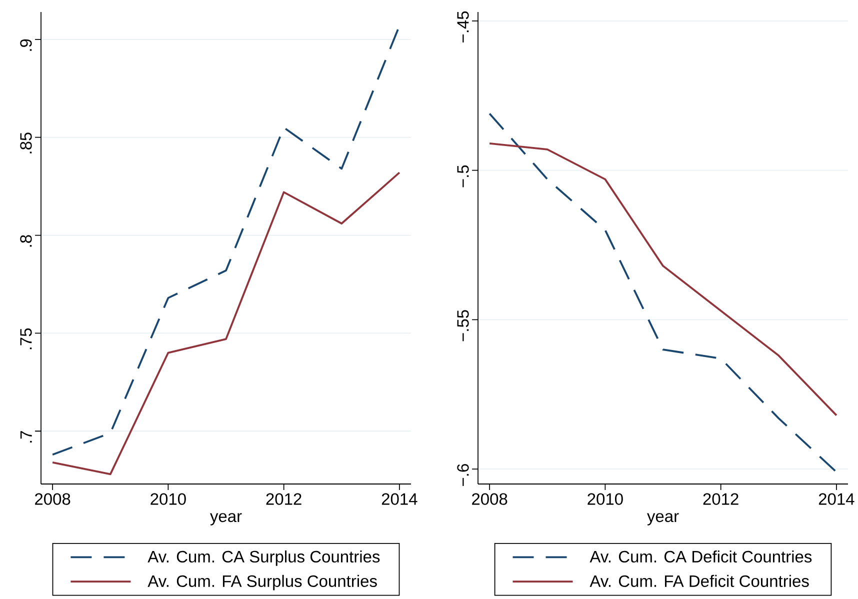  Describe the element at coordinates (463, 475) in the screenshot. I see `y-tick-label: −.6` at that location.